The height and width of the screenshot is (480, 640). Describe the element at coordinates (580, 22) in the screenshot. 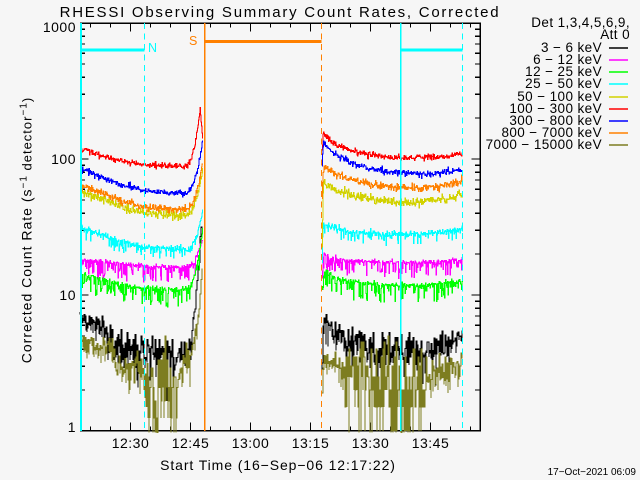

I see `svg-text: Det 1,3,4,5,6,9,` at that location.